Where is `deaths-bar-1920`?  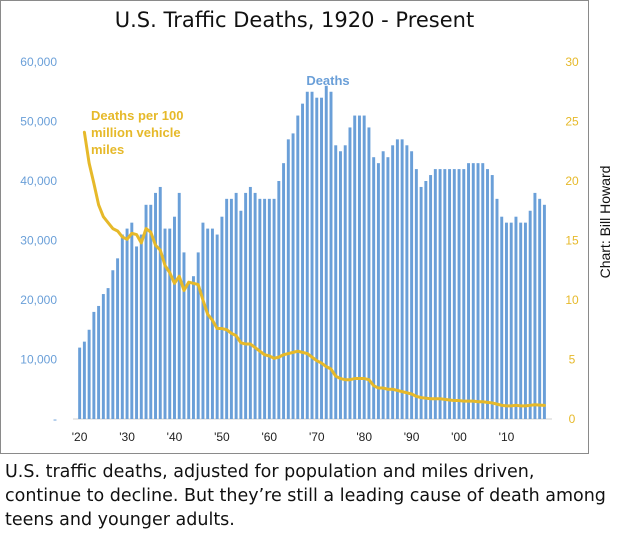 deaths-bar-1920 is located at coordinates (80, 383).